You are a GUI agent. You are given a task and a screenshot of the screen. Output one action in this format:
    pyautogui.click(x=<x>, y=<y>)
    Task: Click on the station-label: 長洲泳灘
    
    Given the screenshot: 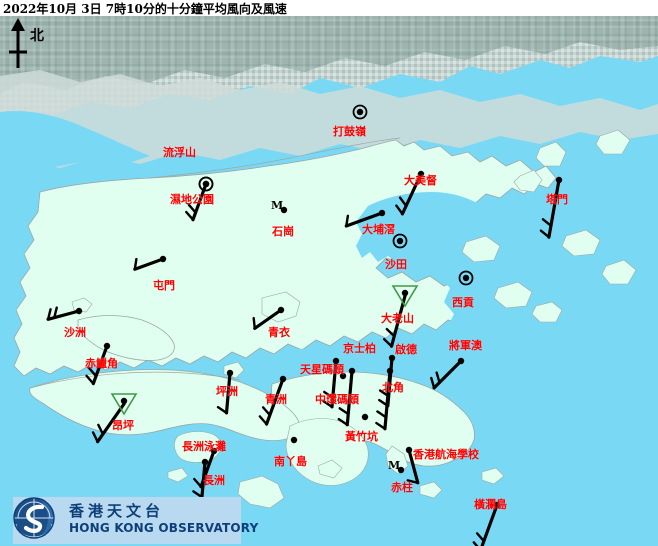 What is the action you would take?
    pyautogui.click(x=204, y=446)
    